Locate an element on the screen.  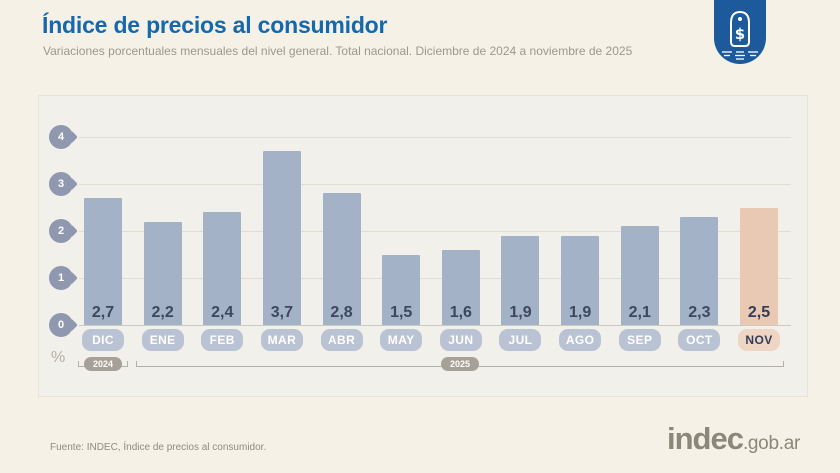
month-label-sep: SEP is located at coordinates (639, 340).